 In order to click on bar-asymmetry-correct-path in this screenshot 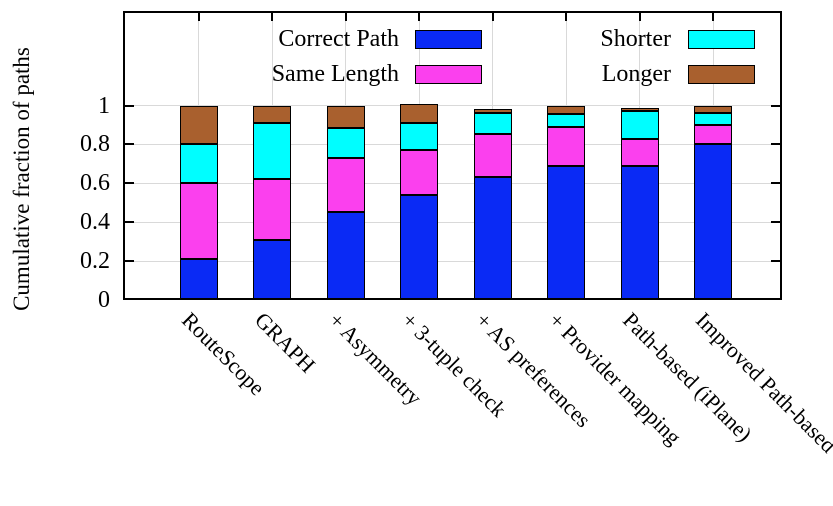, I will do `click(345, 256)`.